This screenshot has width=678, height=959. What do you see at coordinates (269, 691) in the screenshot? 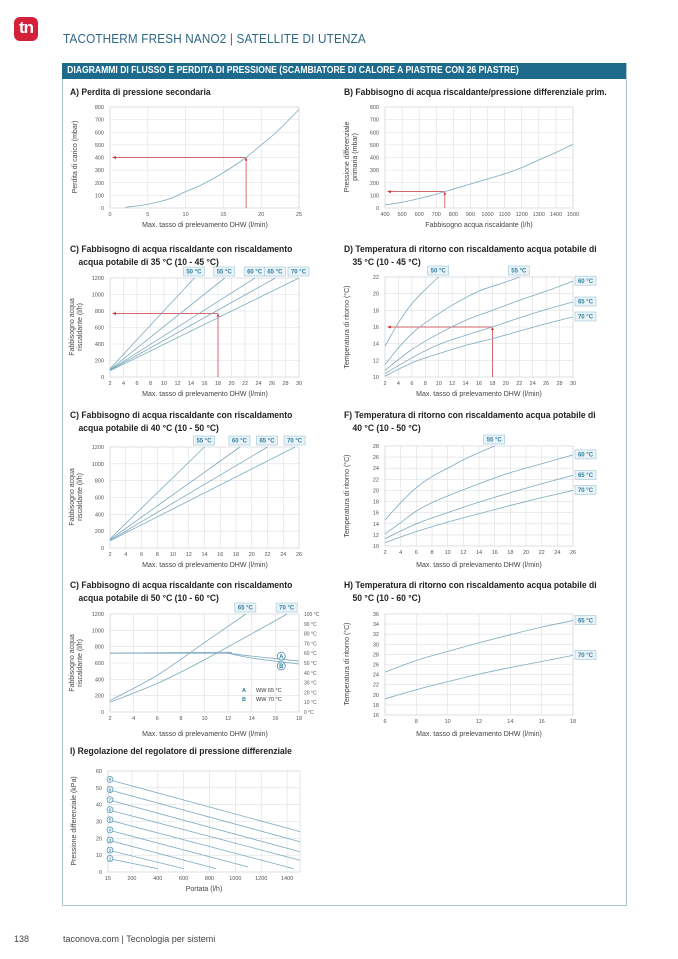
I see `legend-text: WW 65 °C` at bounding box center [269, 691].